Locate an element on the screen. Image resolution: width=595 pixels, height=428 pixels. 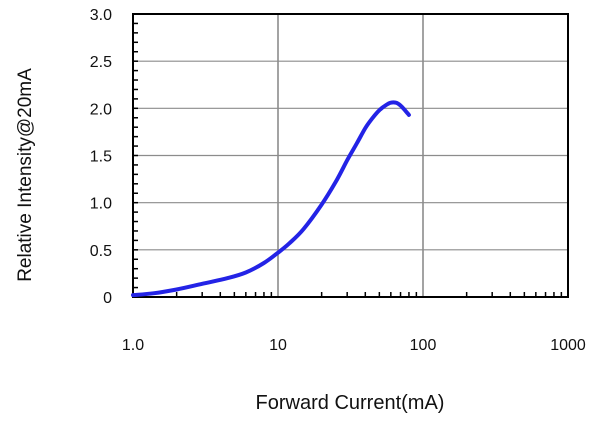
y-tick-label: 0.5 is located at coordinates (101, 251).